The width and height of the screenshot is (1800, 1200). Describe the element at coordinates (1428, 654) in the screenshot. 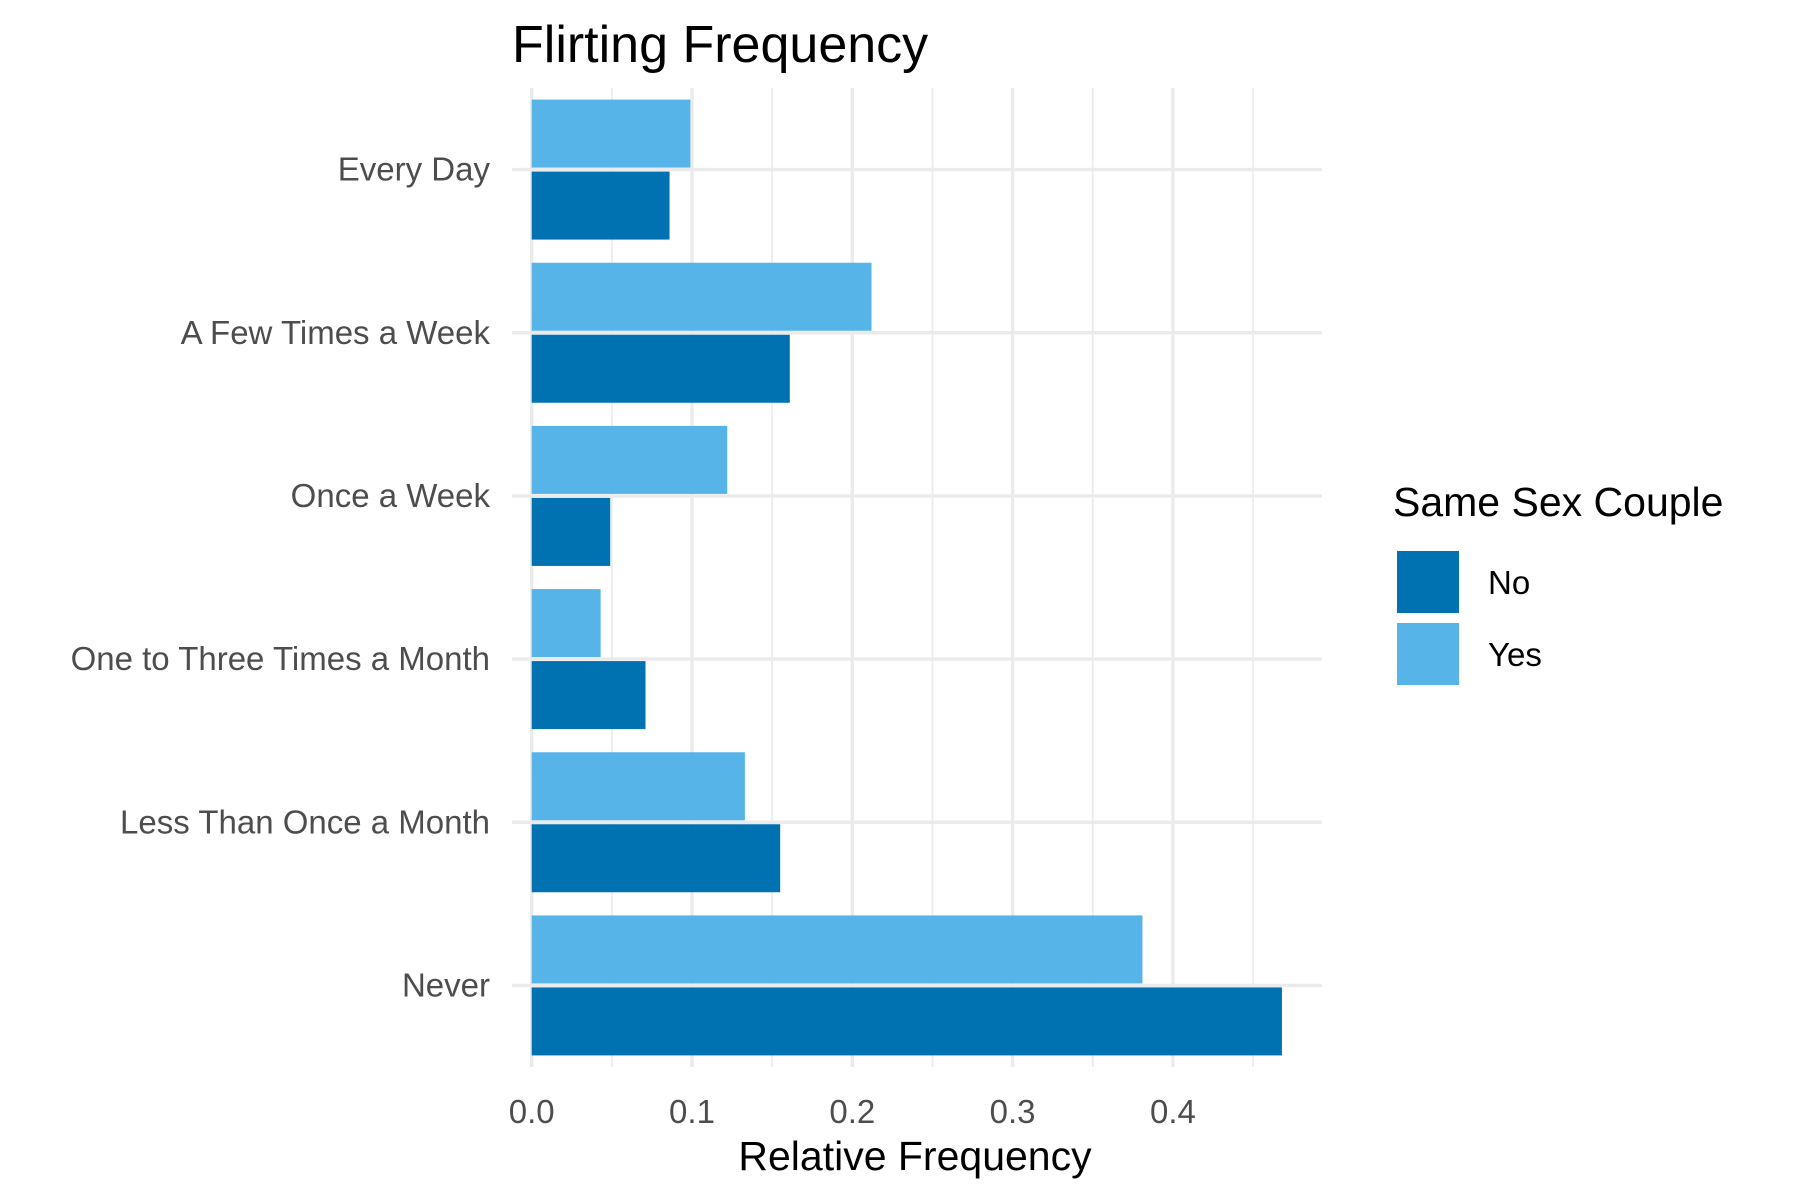

I see `legend-key-yes` at that location.